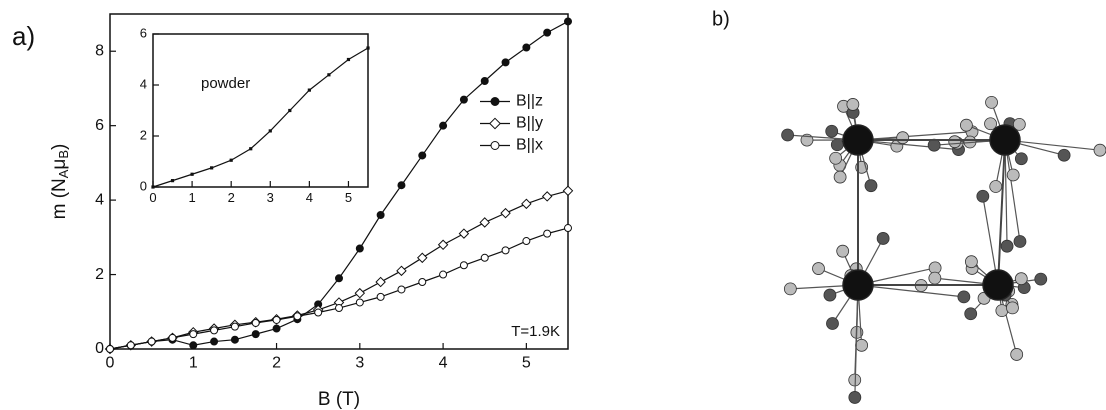 The image size is (1106, 410). Describe the element at coordinates (339, 399) in the screenshot. I see `x-axis-label: B (T)` at that location.